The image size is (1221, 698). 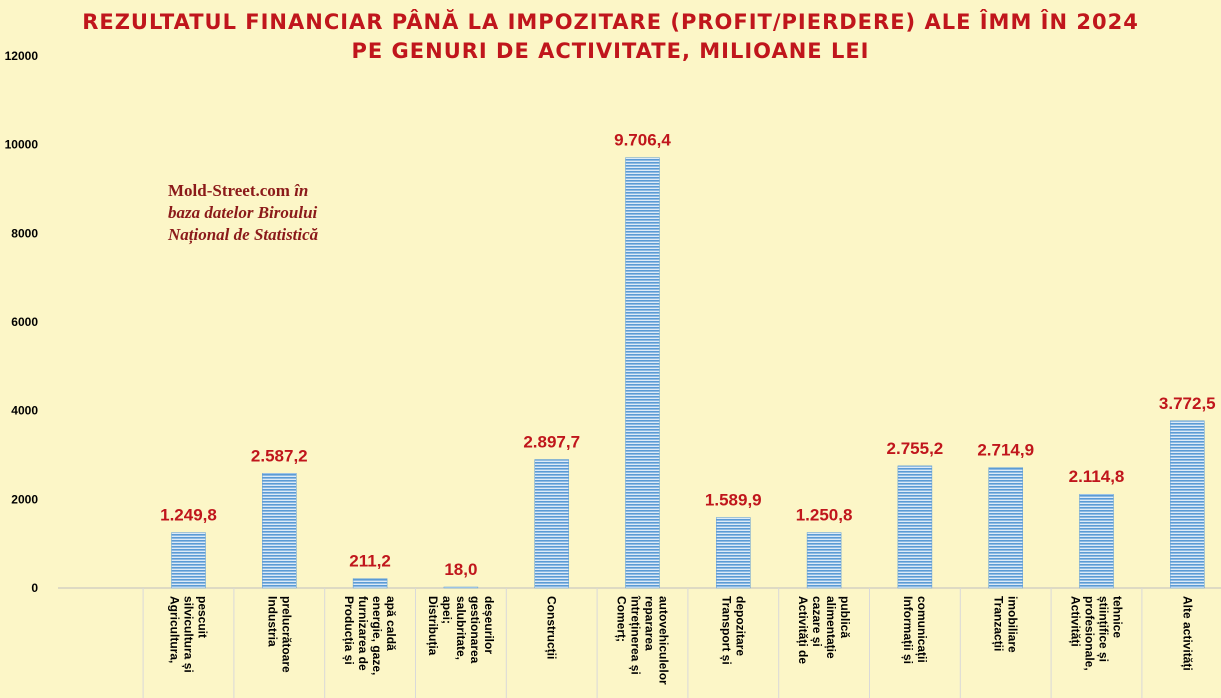 What do you see at coordinates (1090, 633) in the screenshot?
I see `category-label-line: profesionale,` at bounding box center [1090, 633].